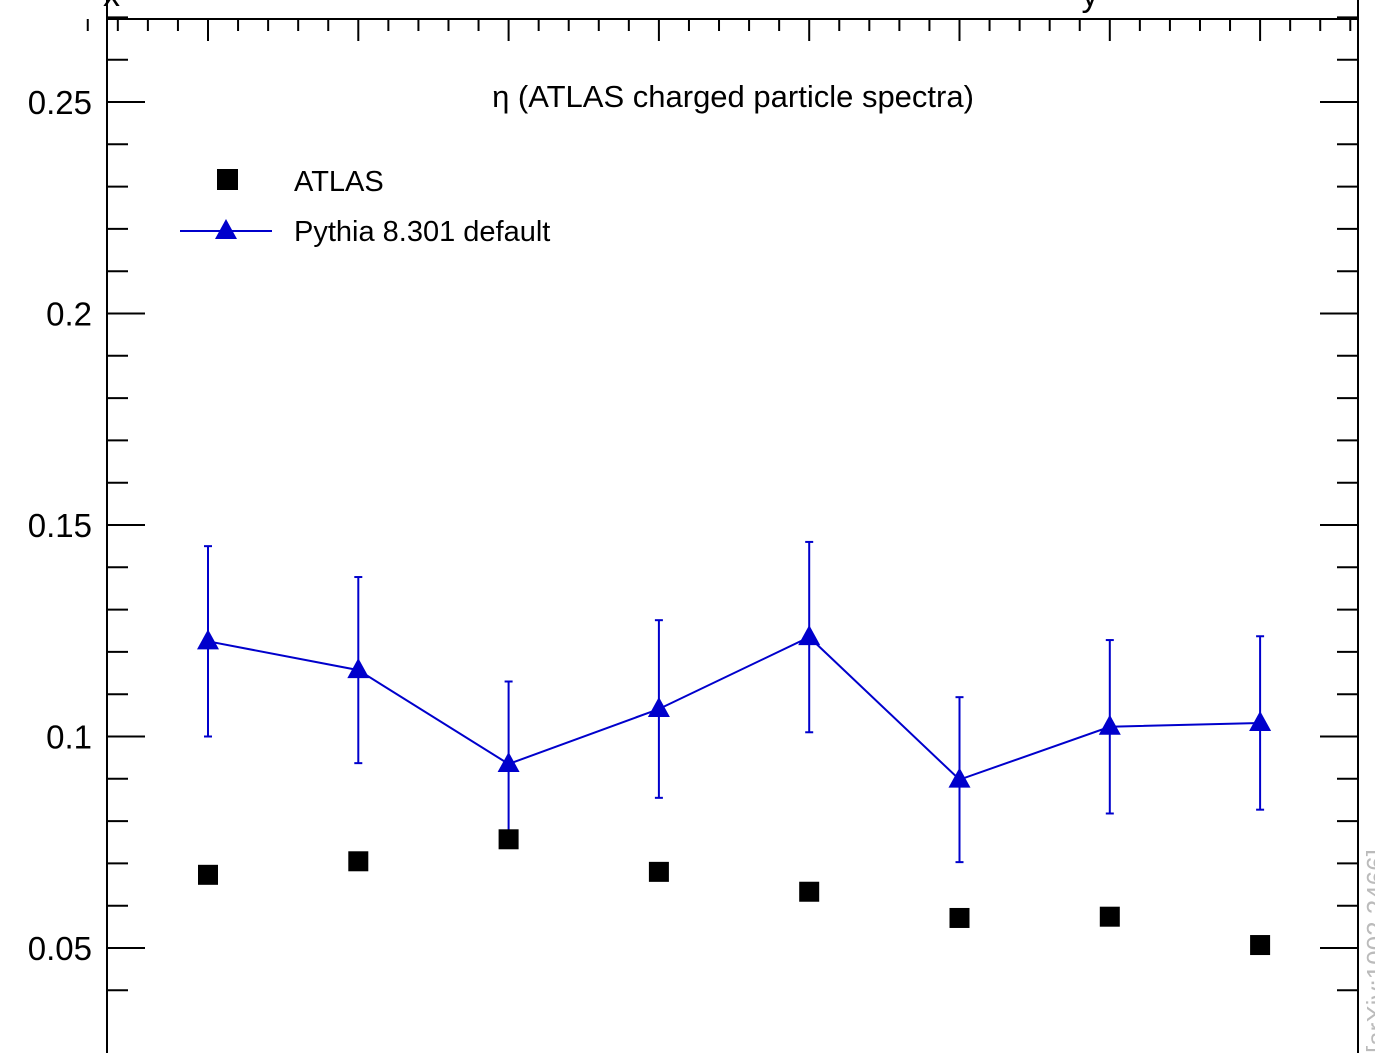 The image size is (1375, 1053). Describe the element at coordinates (227, 179) in the screenshot. I see `legend-marker-atlas` at that location.